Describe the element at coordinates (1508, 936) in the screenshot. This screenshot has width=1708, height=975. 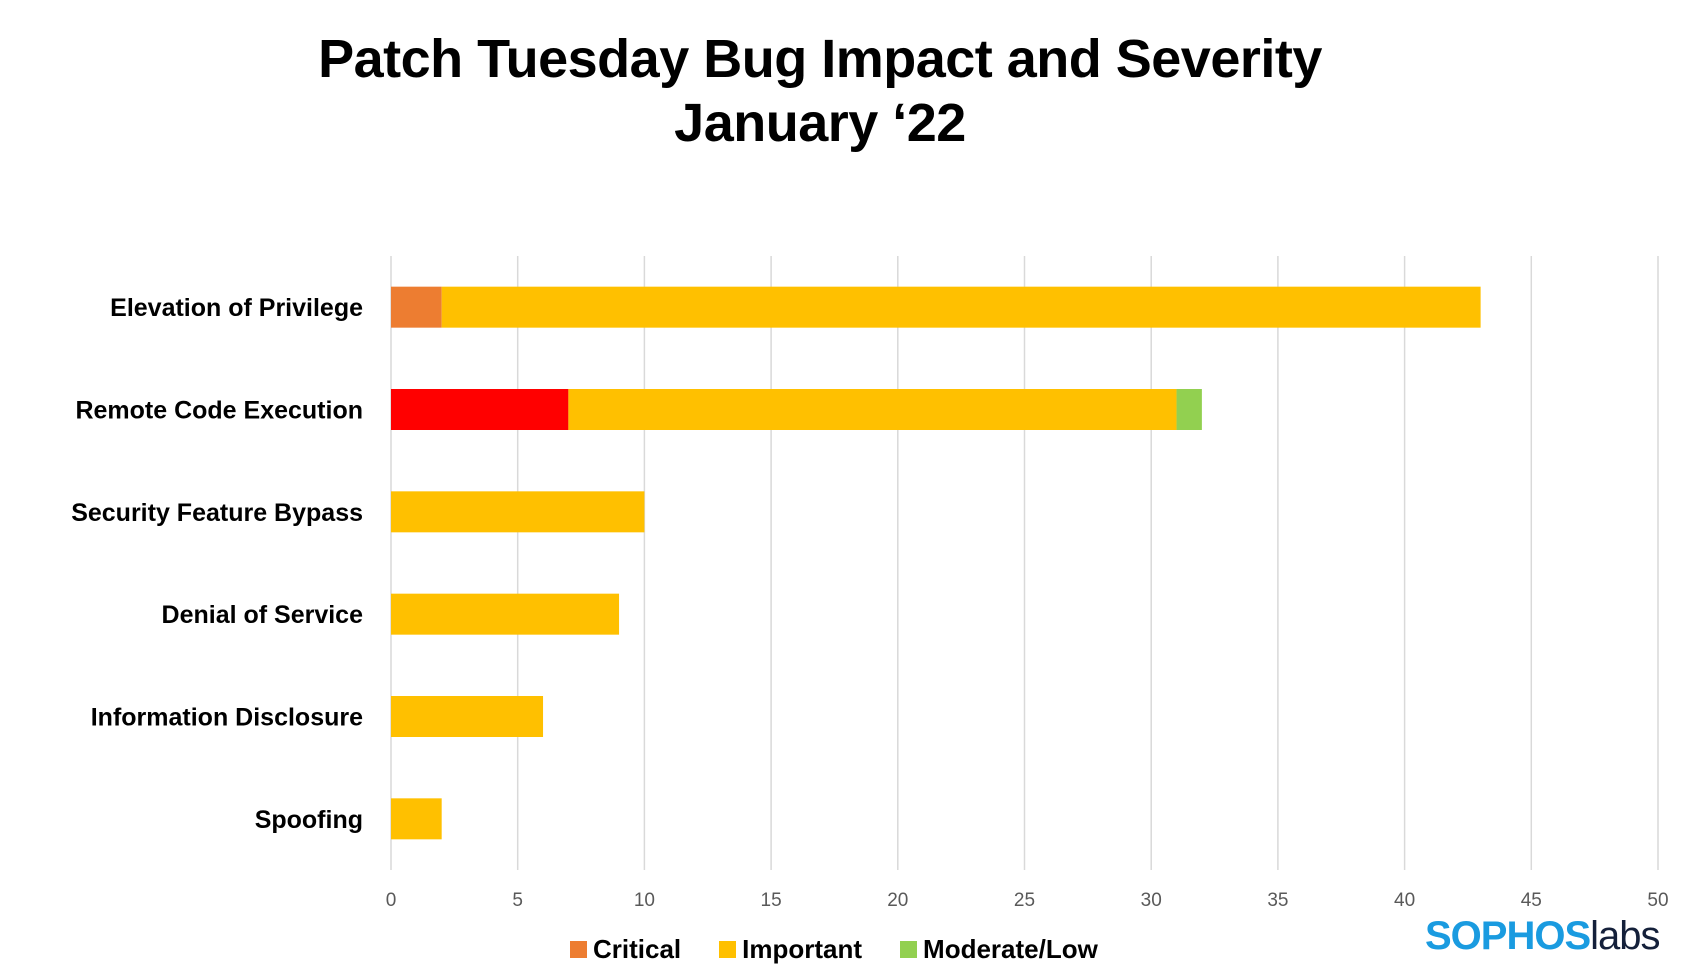
I see `logo-sophos: SOPHOS` at that location.